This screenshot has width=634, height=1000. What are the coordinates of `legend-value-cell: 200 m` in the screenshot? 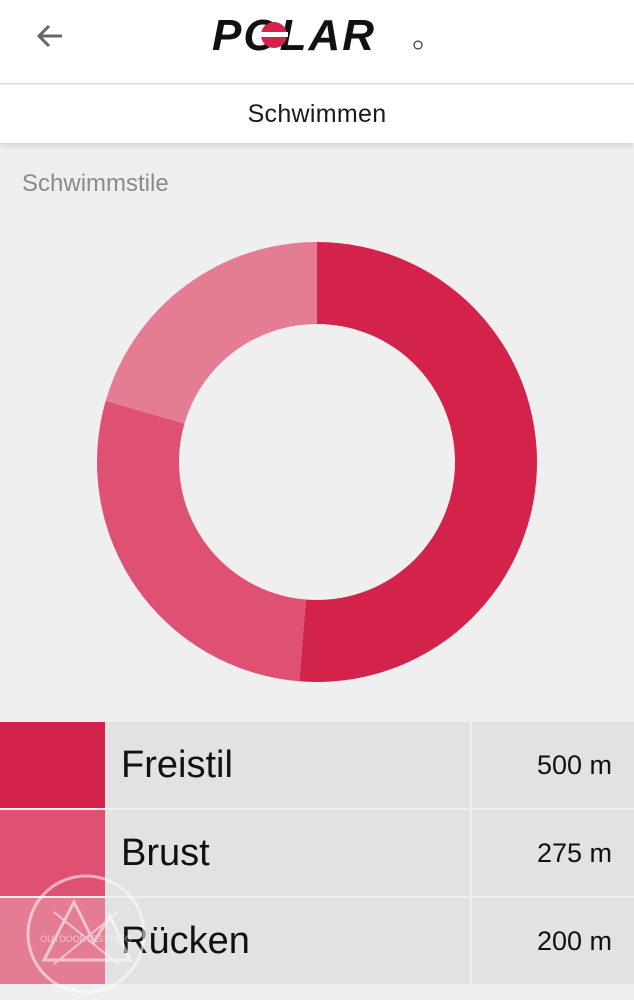 It's located at (553, 941).